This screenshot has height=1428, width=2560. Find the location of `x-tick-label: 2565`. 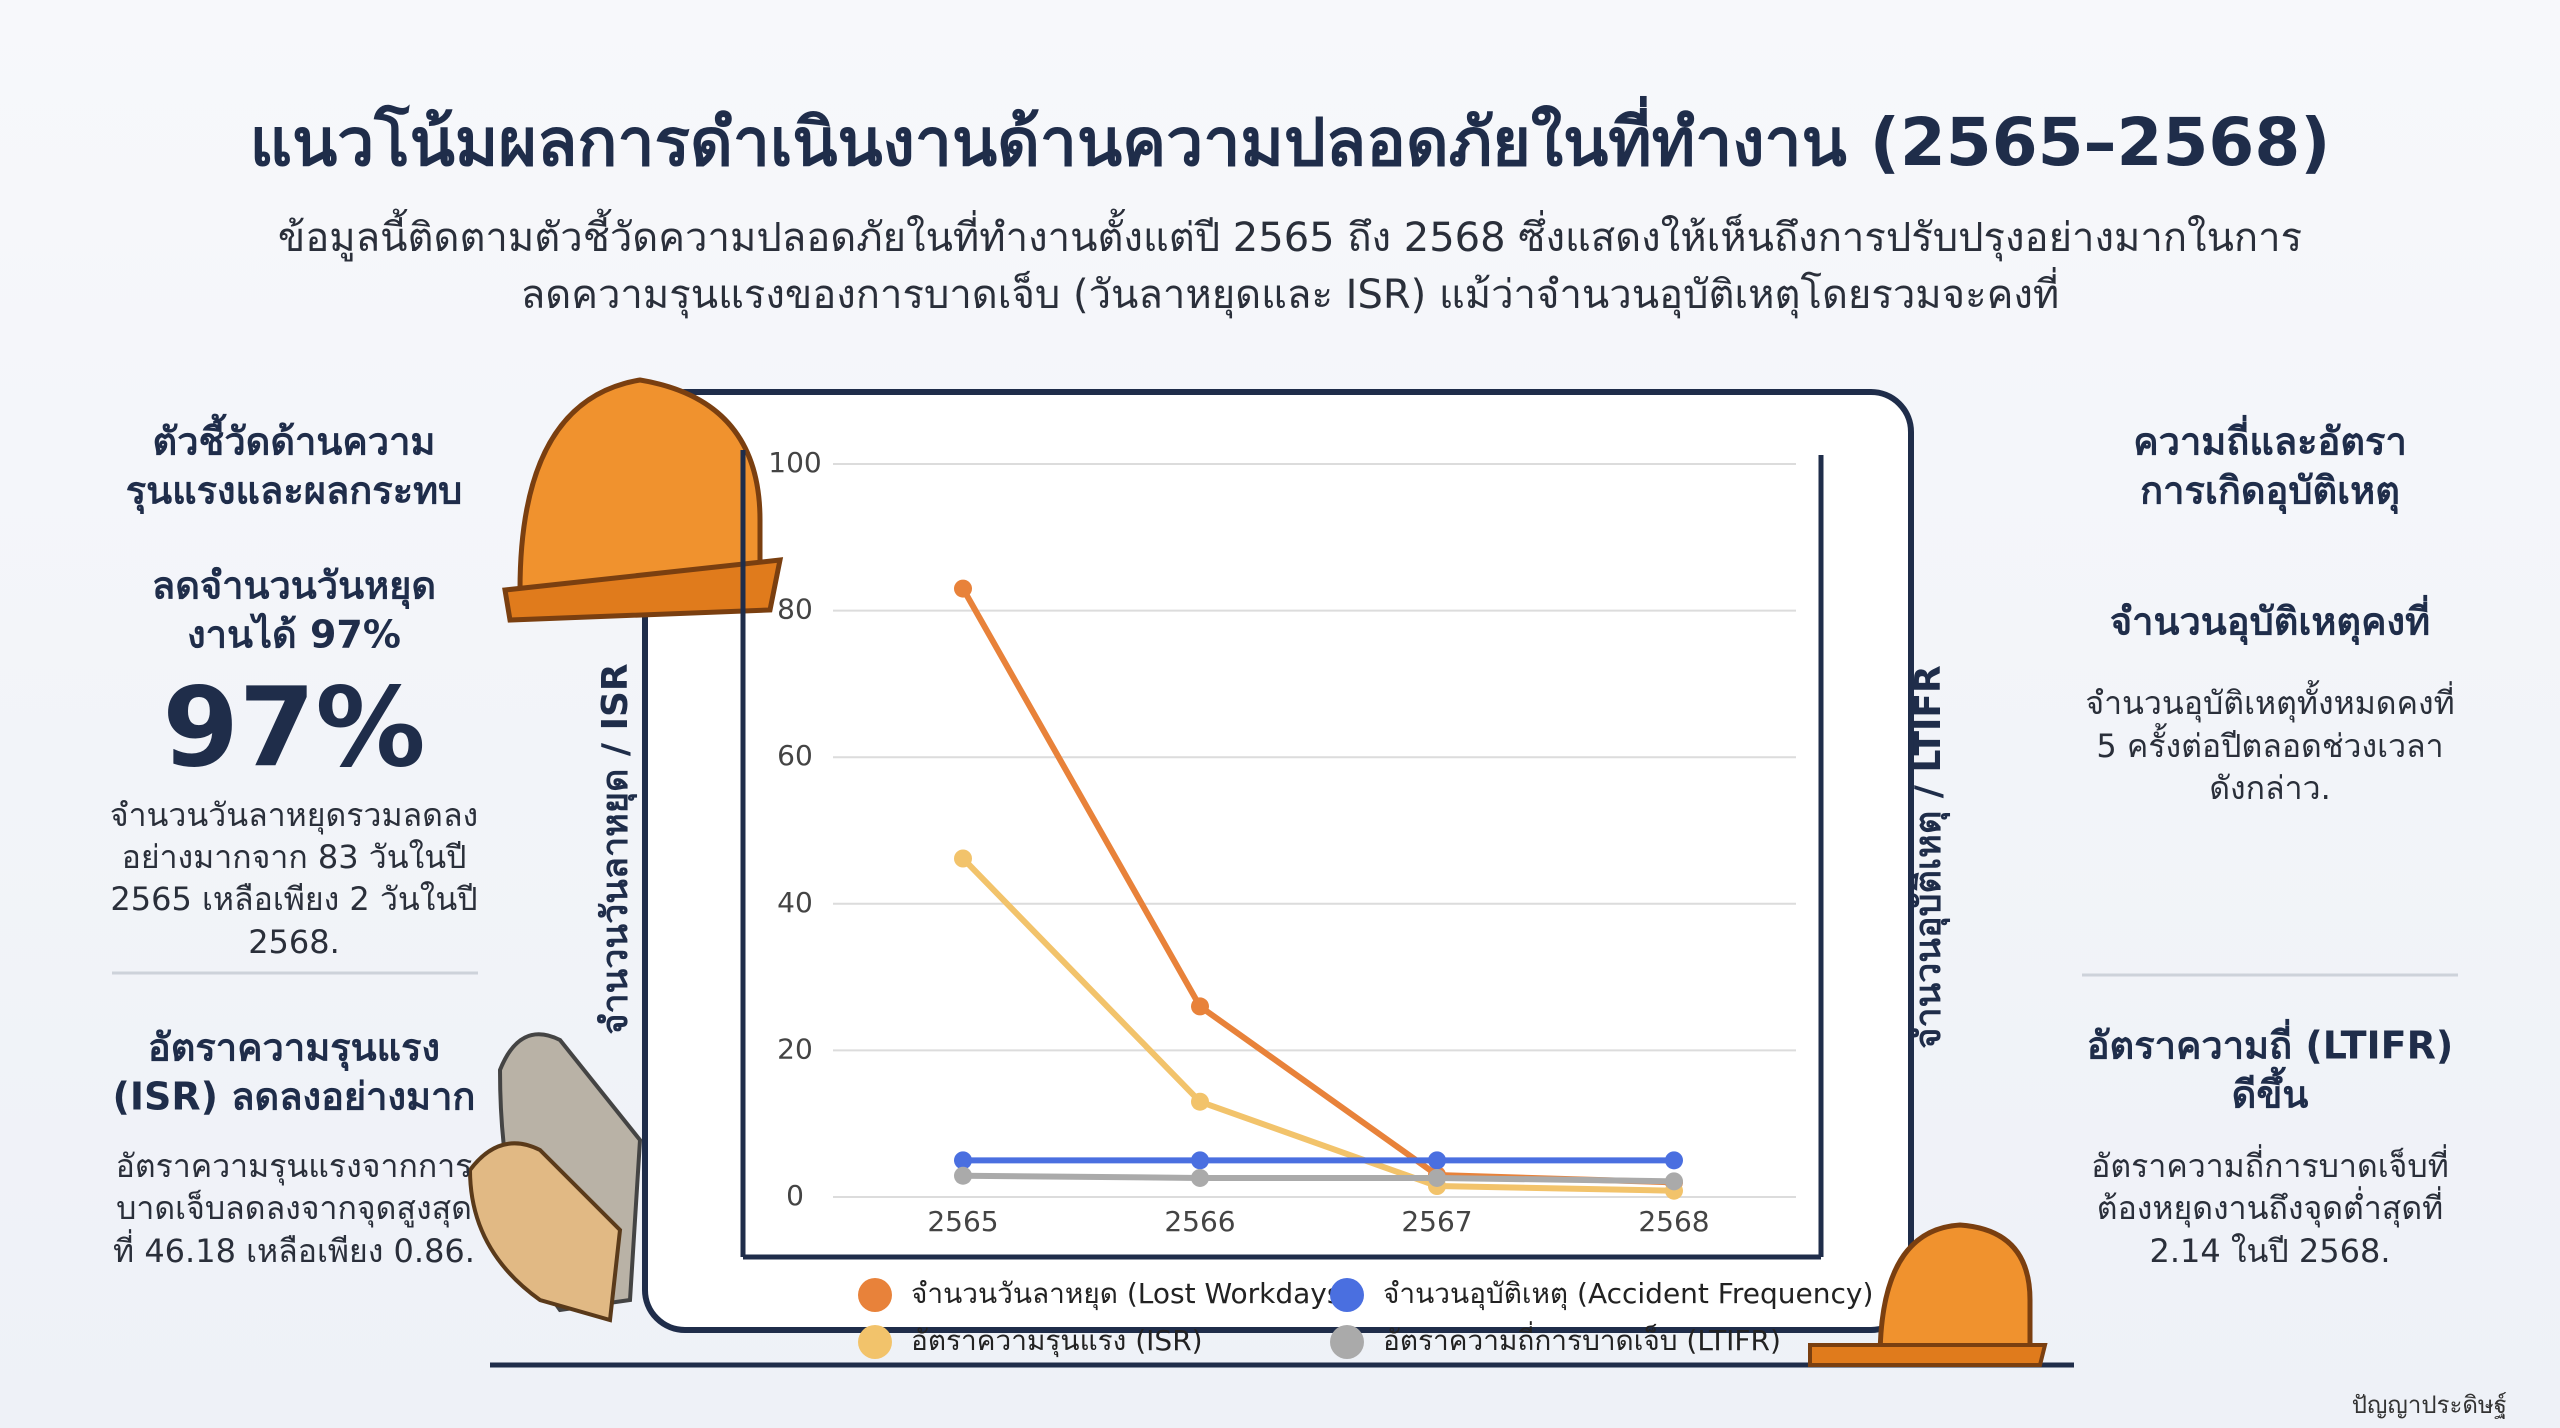

x-tick-label: 2565 is located at coordinates (962, 1221).